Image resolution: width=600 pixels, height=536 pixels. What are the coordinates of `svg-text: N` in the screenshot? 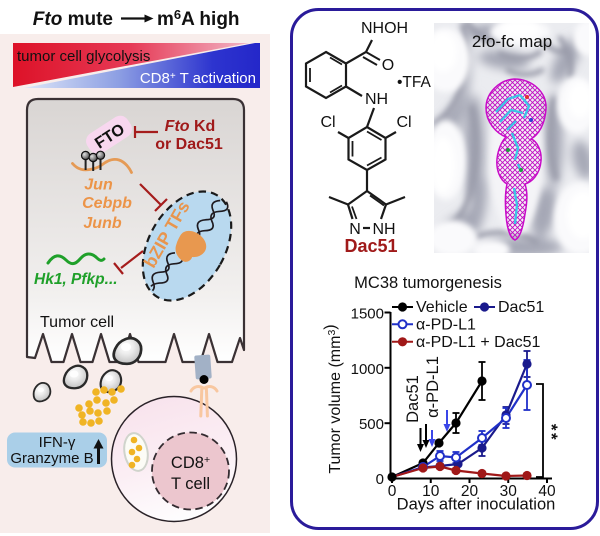 It's located at (355, 229).